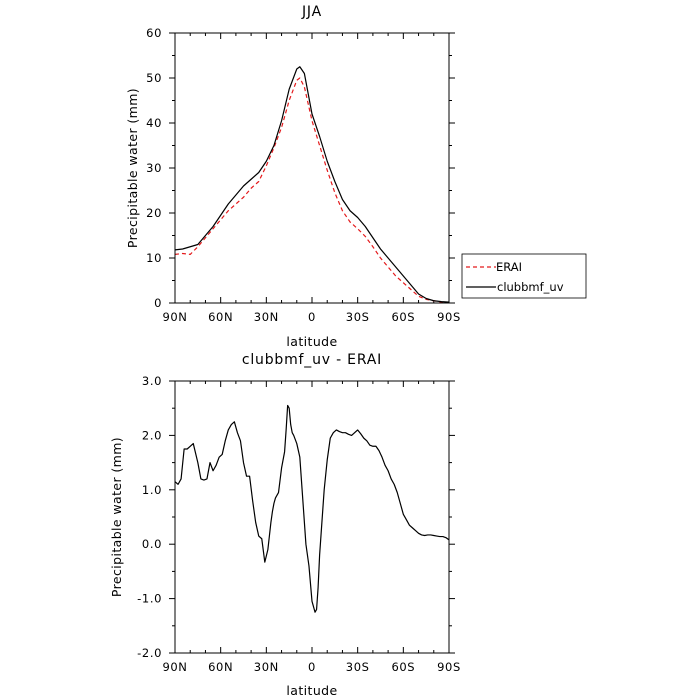 The width and height of the screenshot is (700, 700). I want to click on bottom-x-tick-label: 30N, so click(266, 667).